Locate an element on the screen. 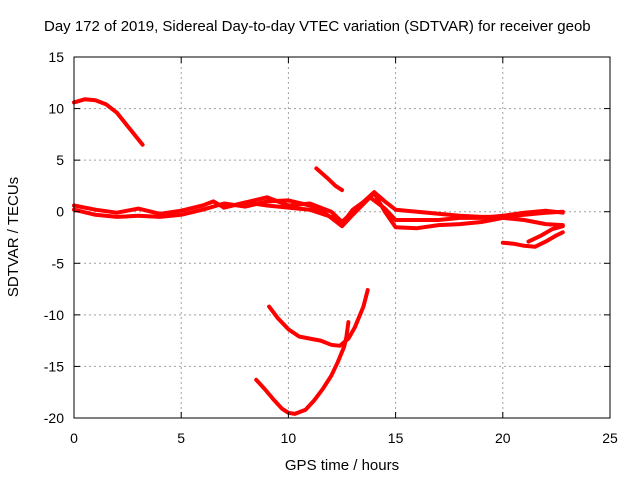  y-tick-label: -15 is located at coordinates (54, 366).